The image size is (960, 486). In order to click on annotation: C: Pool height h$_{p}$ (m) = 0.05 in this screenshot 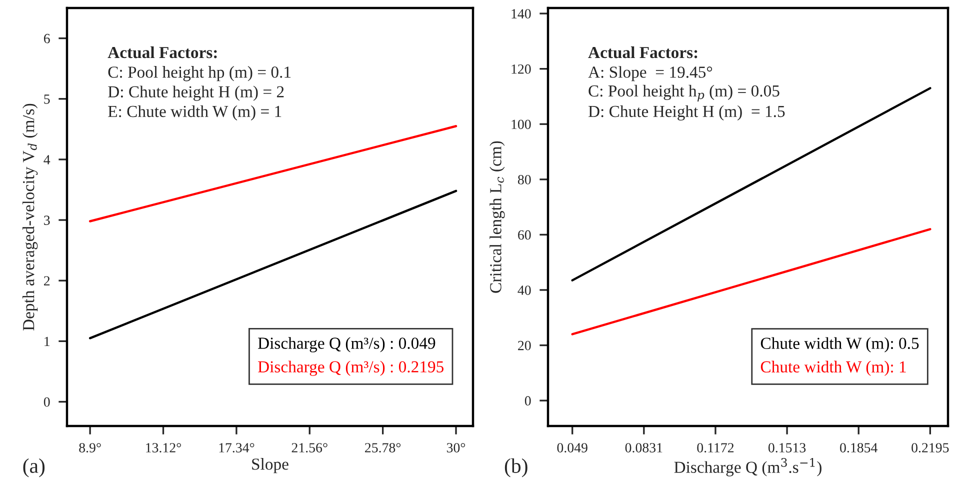, I will do `click(684, 93)`.